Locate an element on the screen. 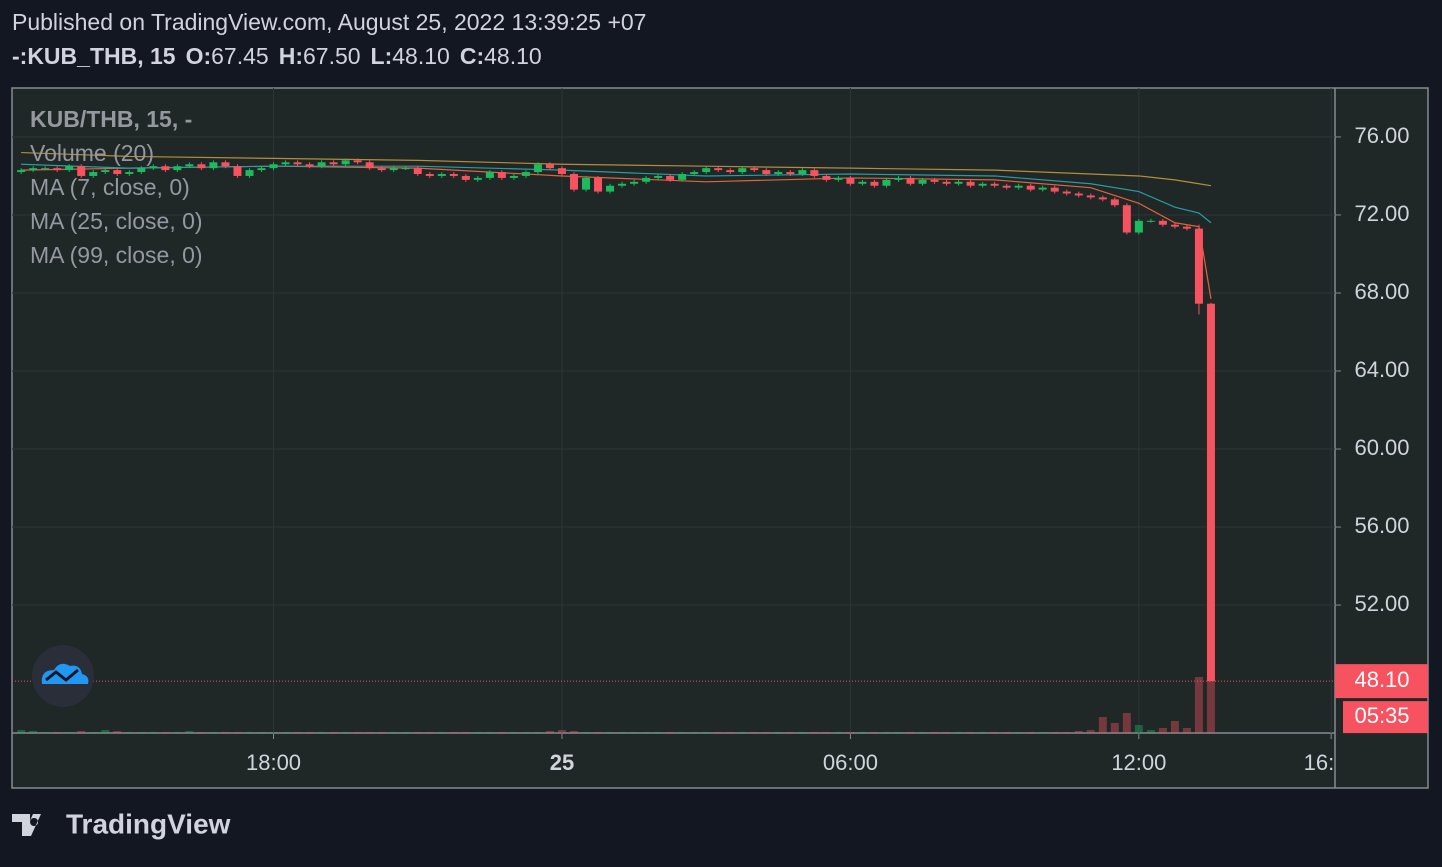 The width and height of the screenshot is (1442, 867). countdown-box is located at coordinates (1385, 717).